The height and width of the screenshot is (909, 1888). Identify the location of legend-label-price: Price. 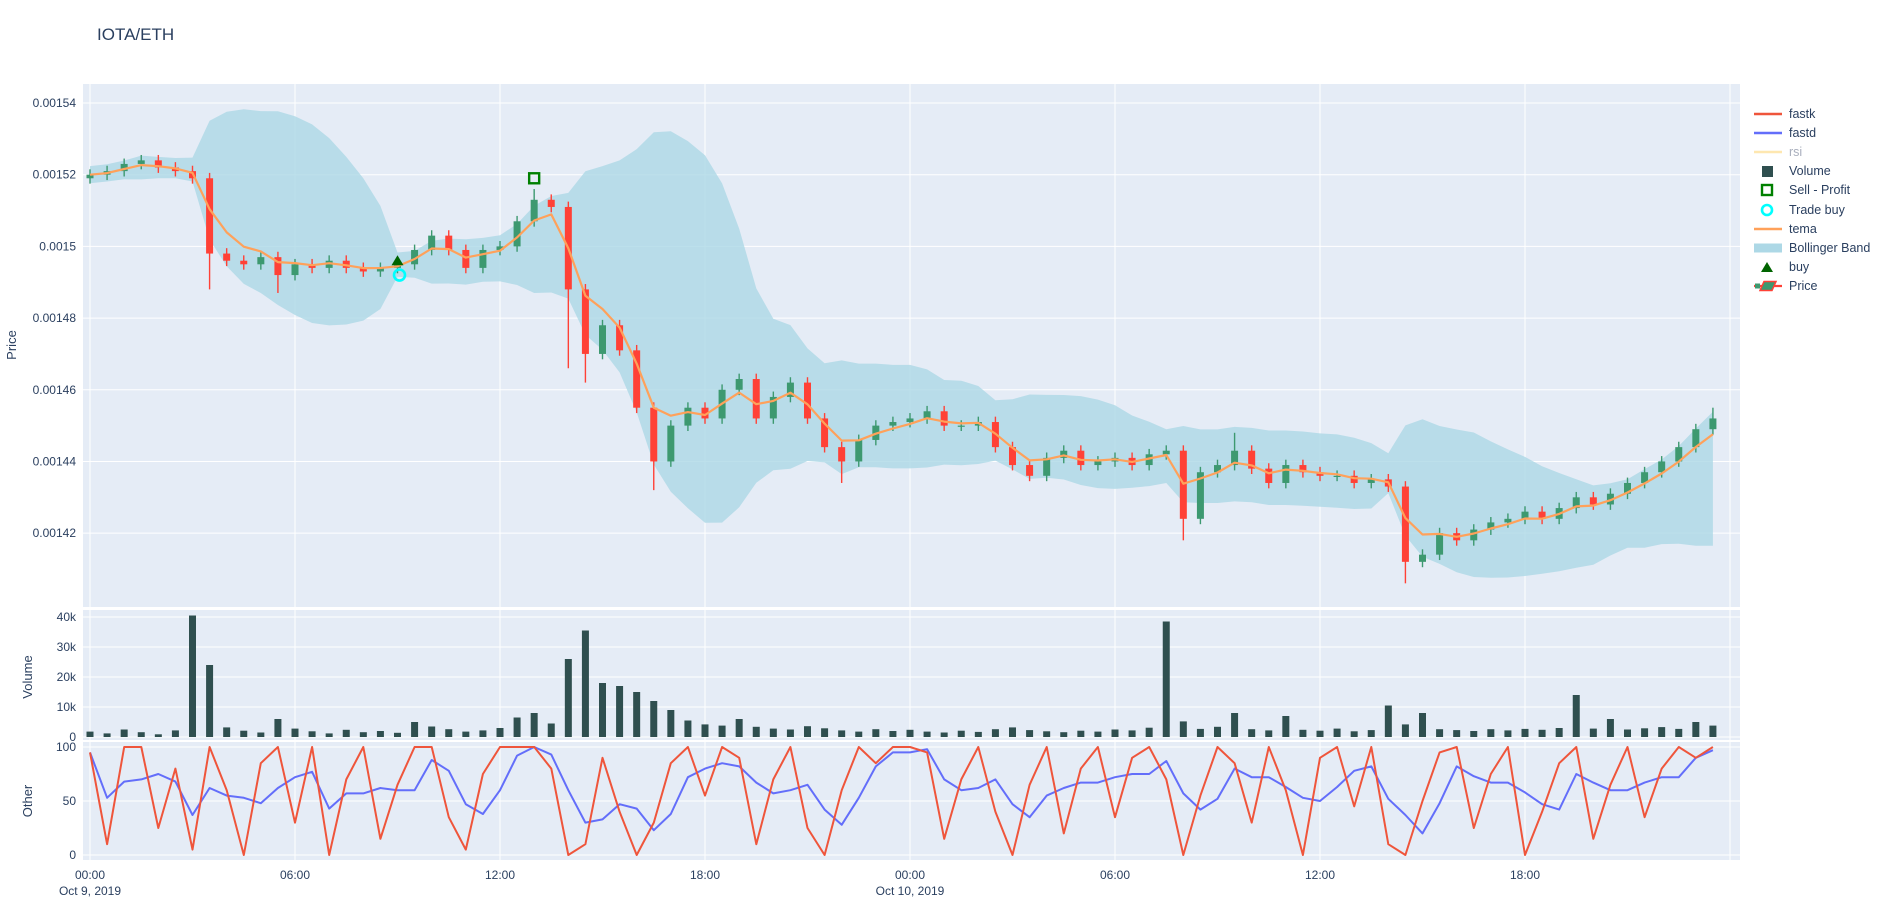
(1803, 286).